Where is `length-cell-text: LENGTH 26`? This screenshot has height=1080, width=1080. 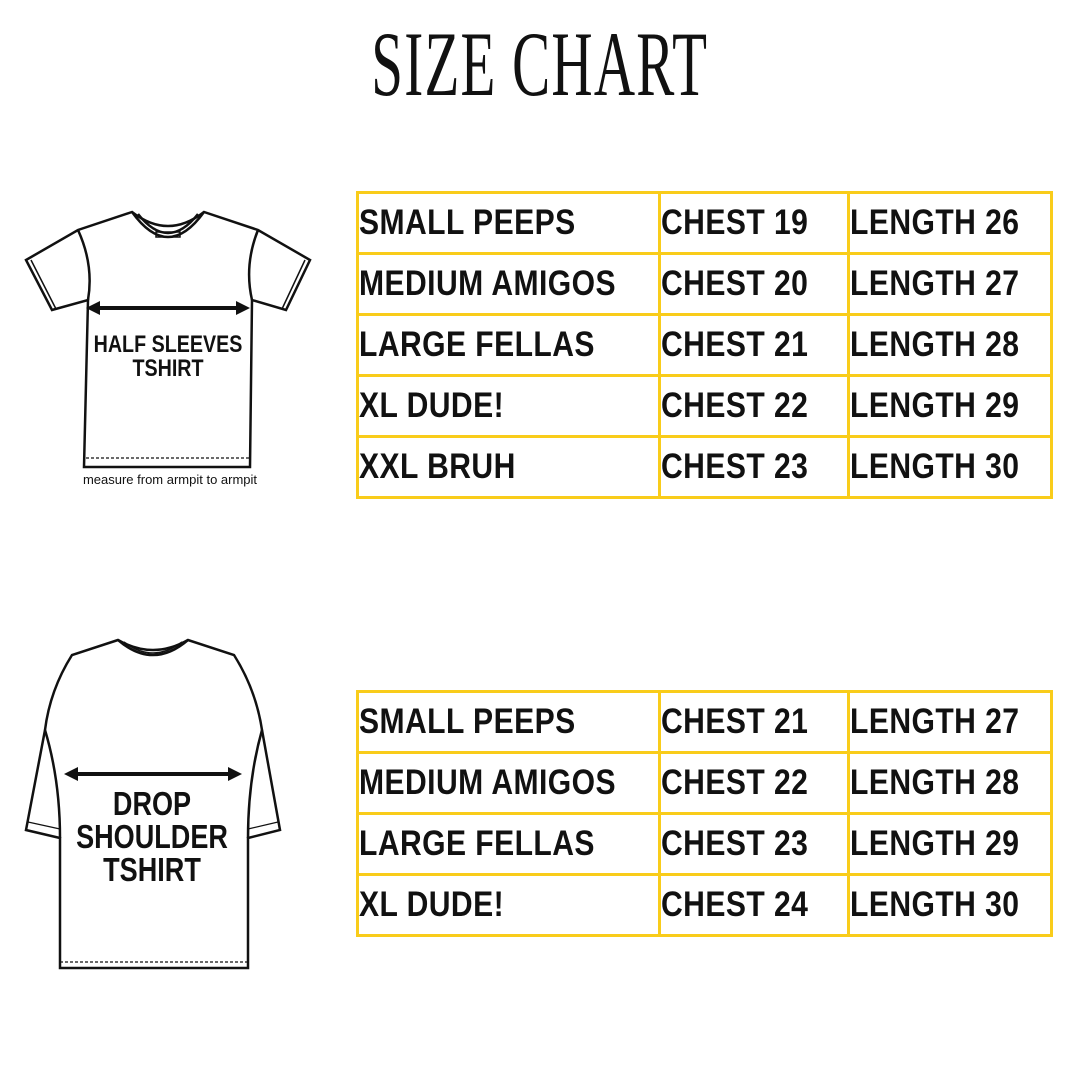
length-cell-text: LENGTH 26 is located at coordinates (934, 222).